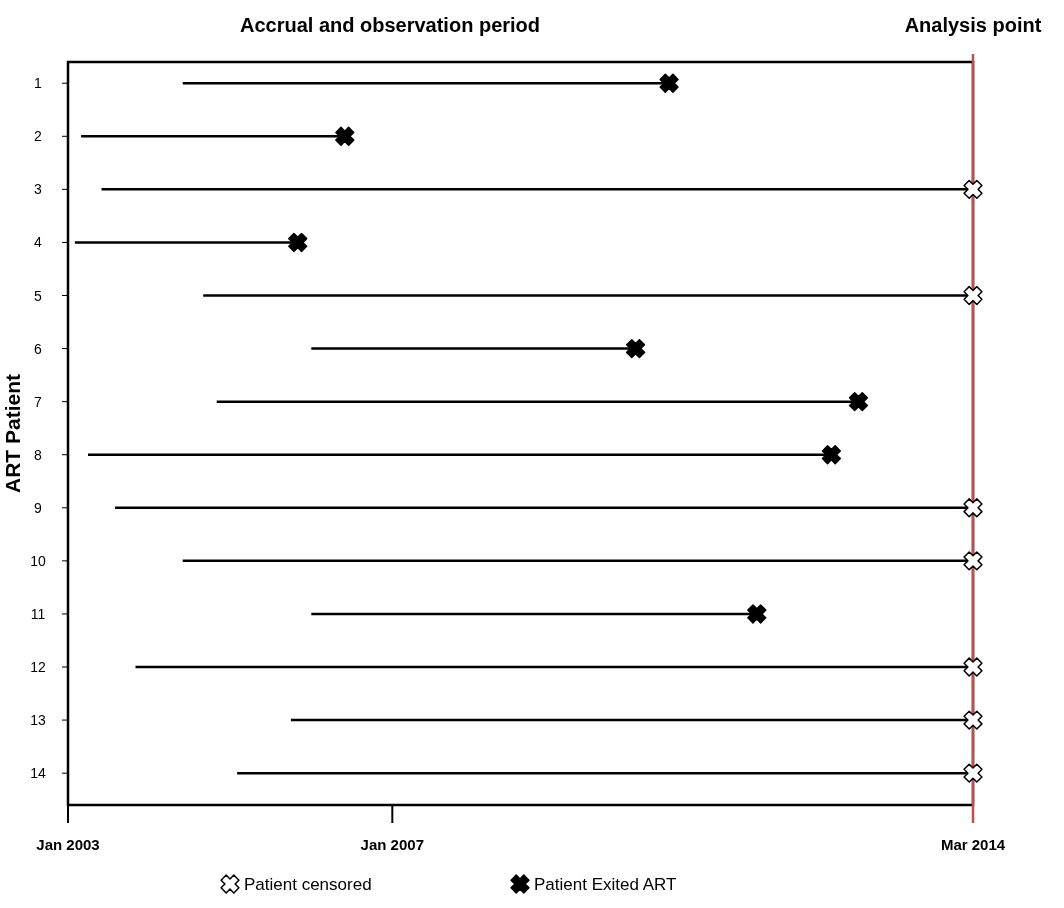 Image resolution: width=1064 pixels, height=908 pixels. I want to click on y-tick-label: 1, so click(38, 83).